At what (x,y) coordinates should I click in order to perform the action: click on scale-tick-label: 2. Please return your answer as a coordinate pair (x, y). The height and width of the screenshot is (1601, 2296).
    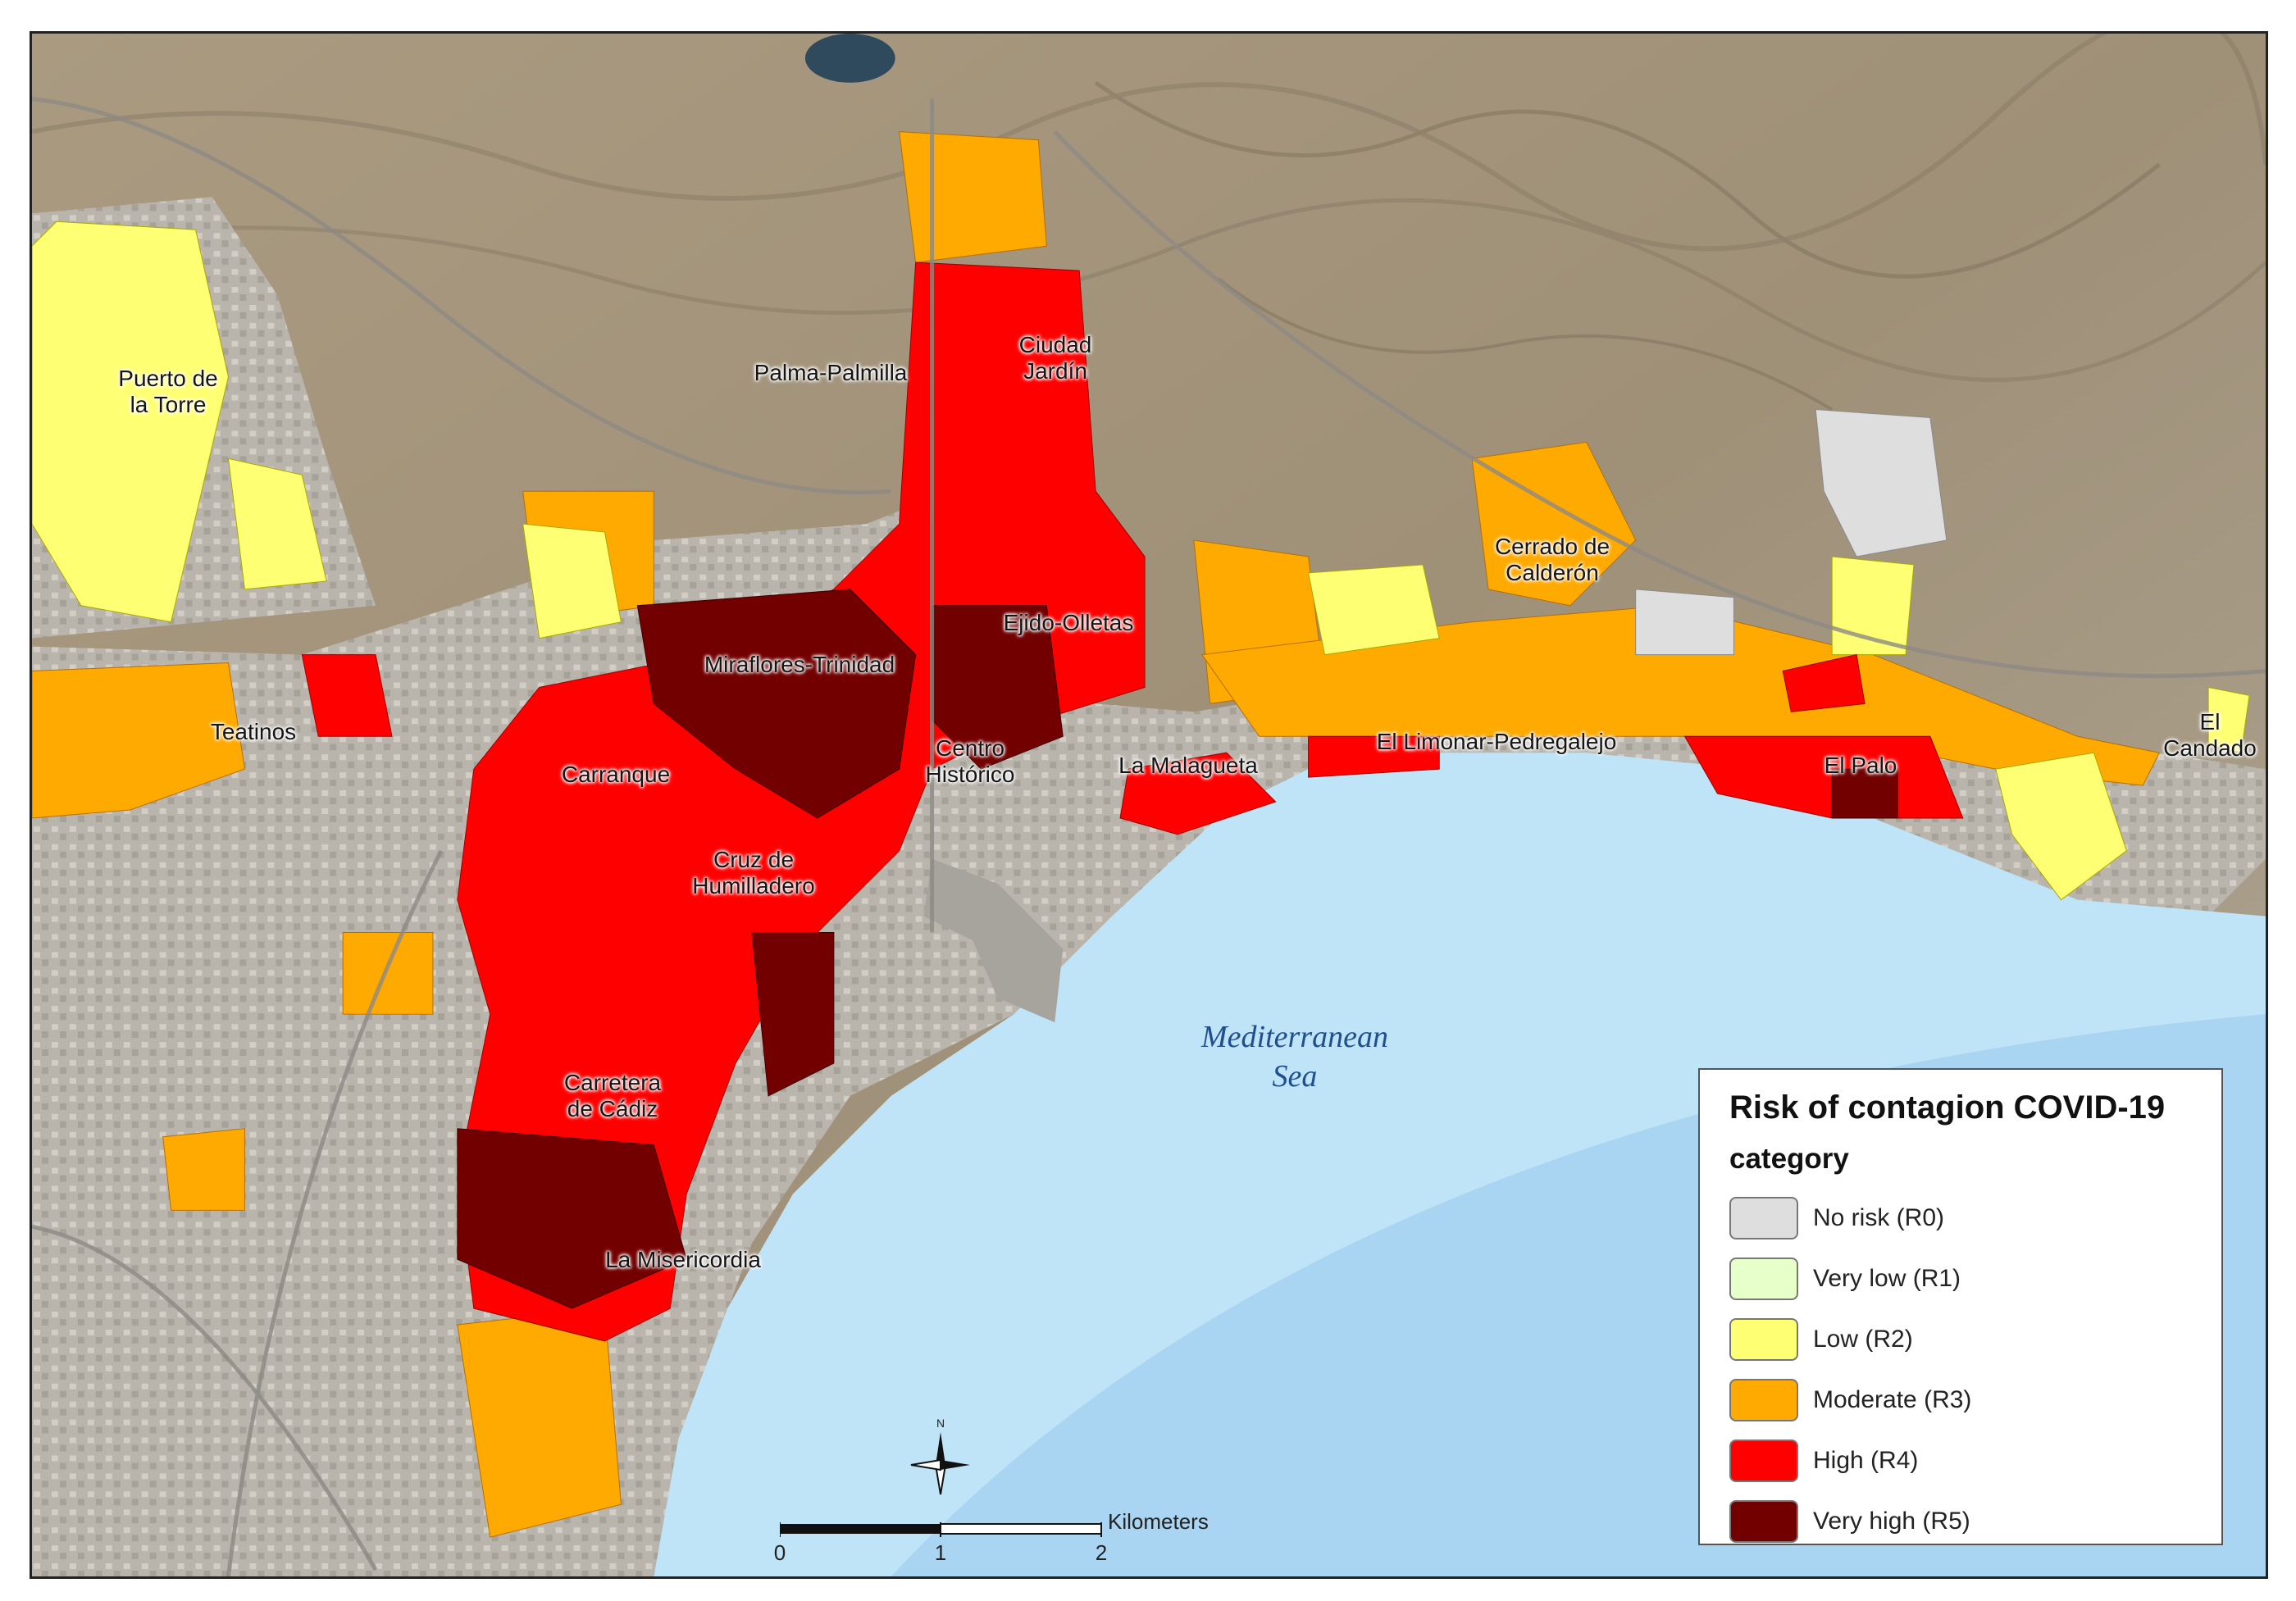
    Looking at the image, I should click on (1101, 1552).